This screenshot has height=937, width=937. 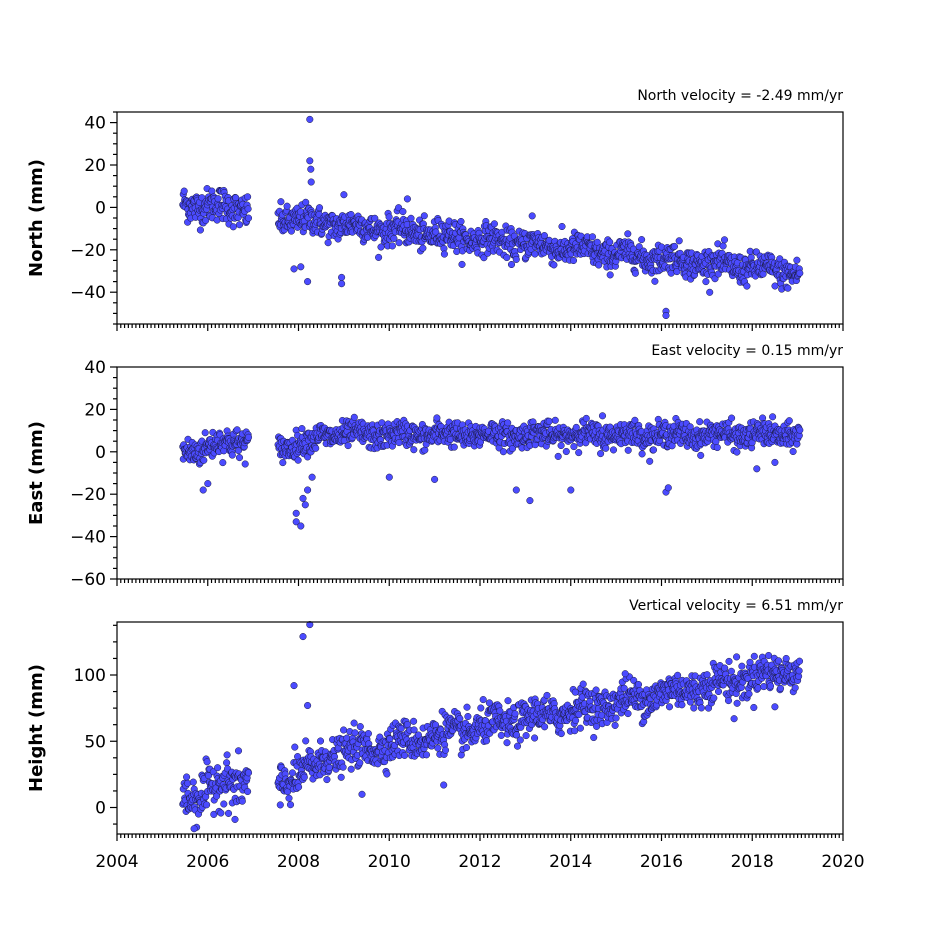 I want to click on x-tick-label: 2014, so click(x=570, y=862).